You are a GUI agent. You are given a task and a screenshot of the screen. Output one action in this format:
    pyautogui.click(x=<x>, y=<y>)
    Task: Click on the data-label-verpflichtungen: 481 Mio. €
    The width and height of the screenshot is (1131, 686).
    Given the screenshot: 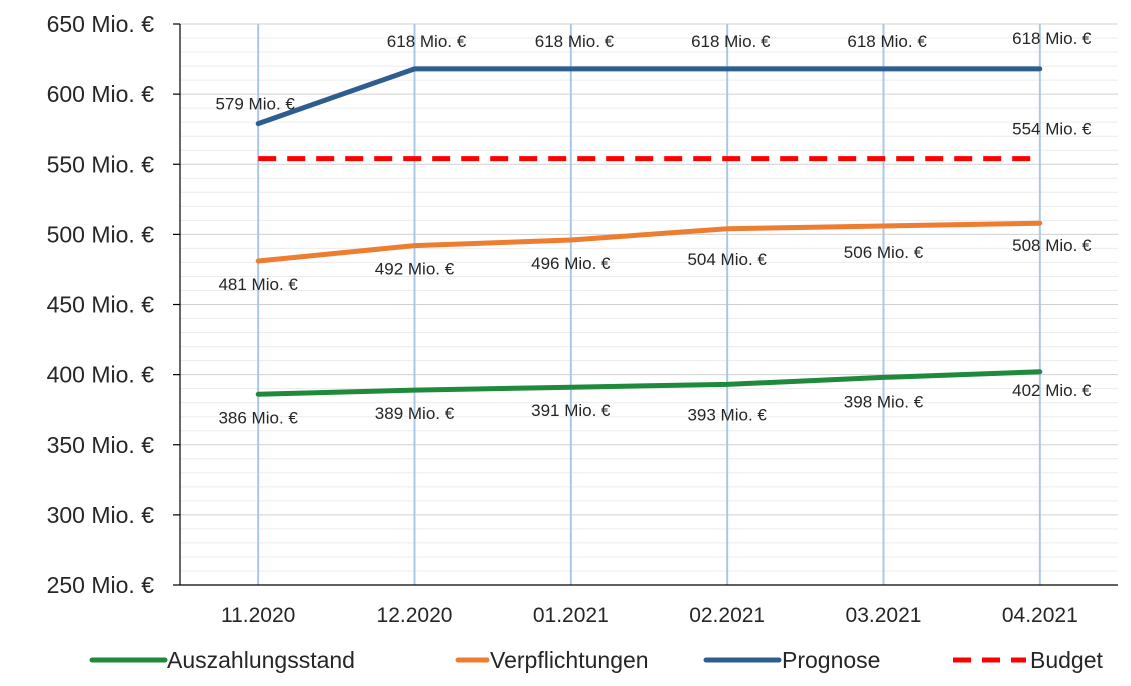 What is the action you would take?
    pyautogui.click(x=258, y=284)
    